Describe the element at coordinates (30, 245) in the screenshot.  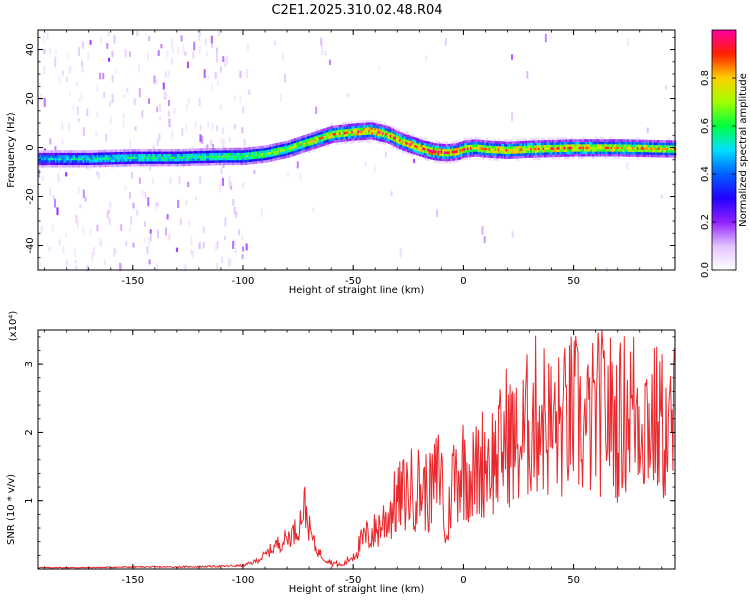
I see `y-tick-label-top: -40` at that location.